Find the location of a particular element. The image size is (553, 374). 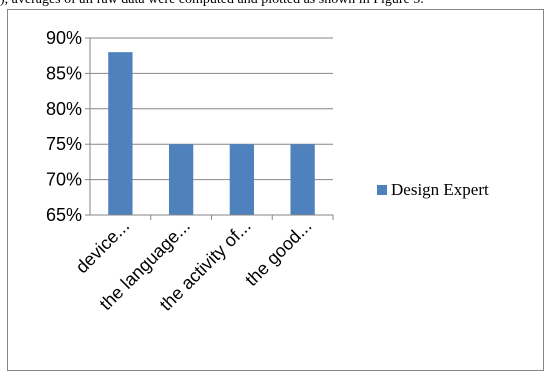

legend-label: Design Expert is located at coordinates (440, 189).